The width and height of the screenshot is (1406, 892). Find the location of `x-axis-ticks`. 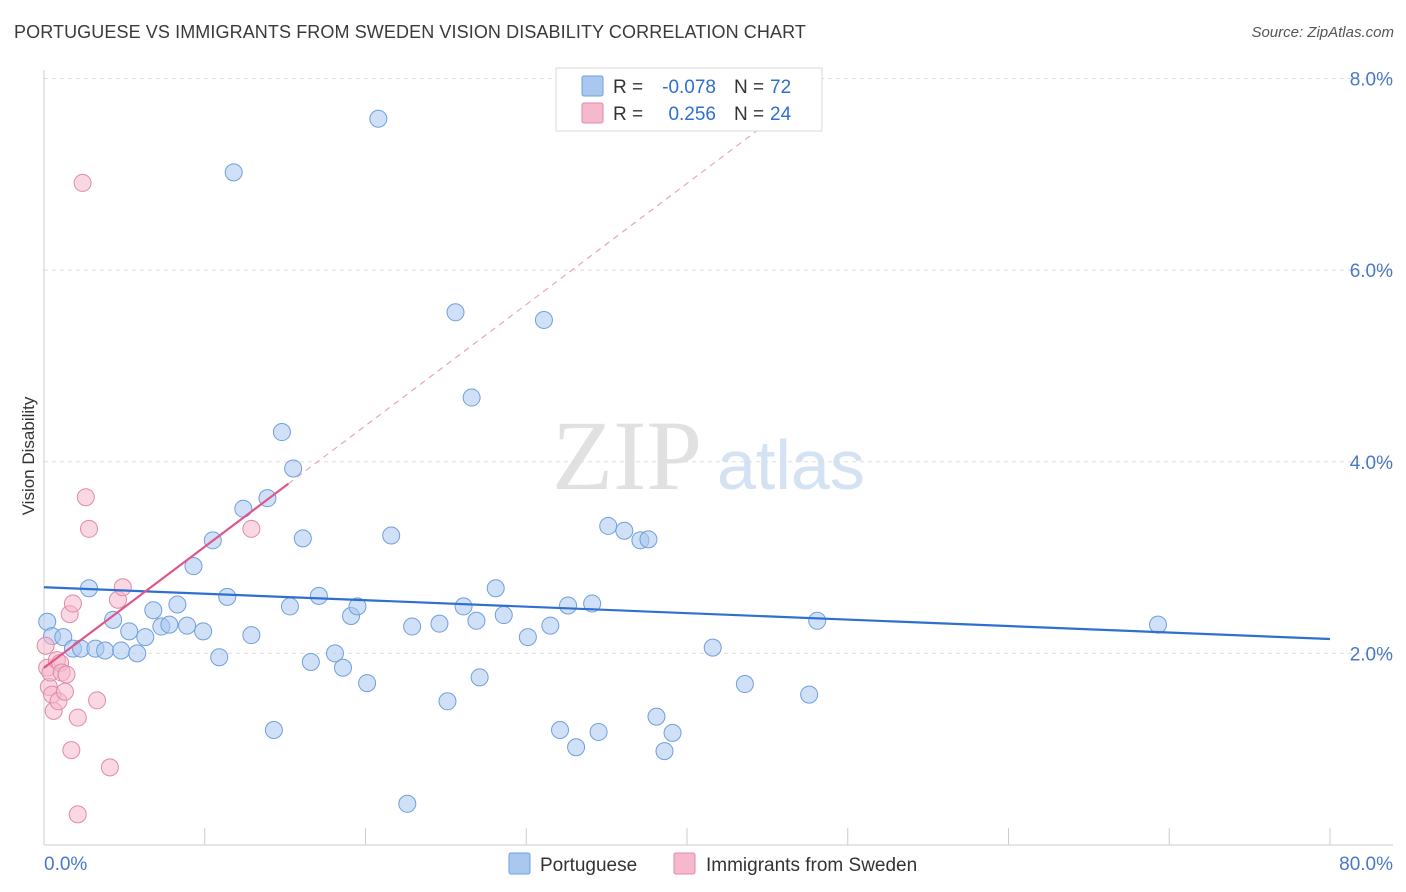

x-axis-ticks is located at coordinates (687, 836).